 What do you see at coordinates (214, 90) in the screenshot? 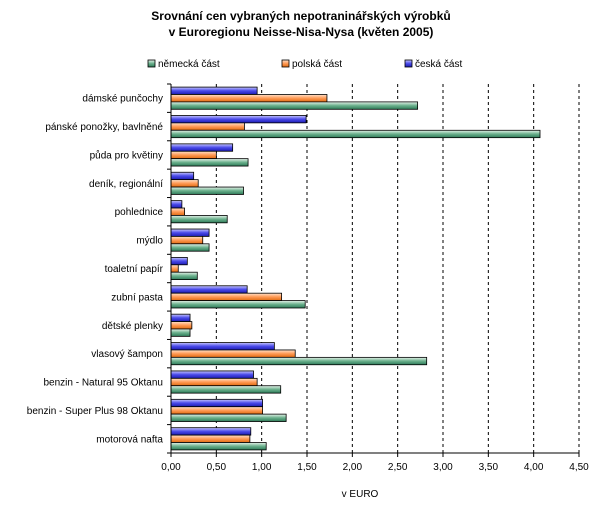
I see `bar-ceska-cast-damske-puncochy` at bounding box center [214, 90].